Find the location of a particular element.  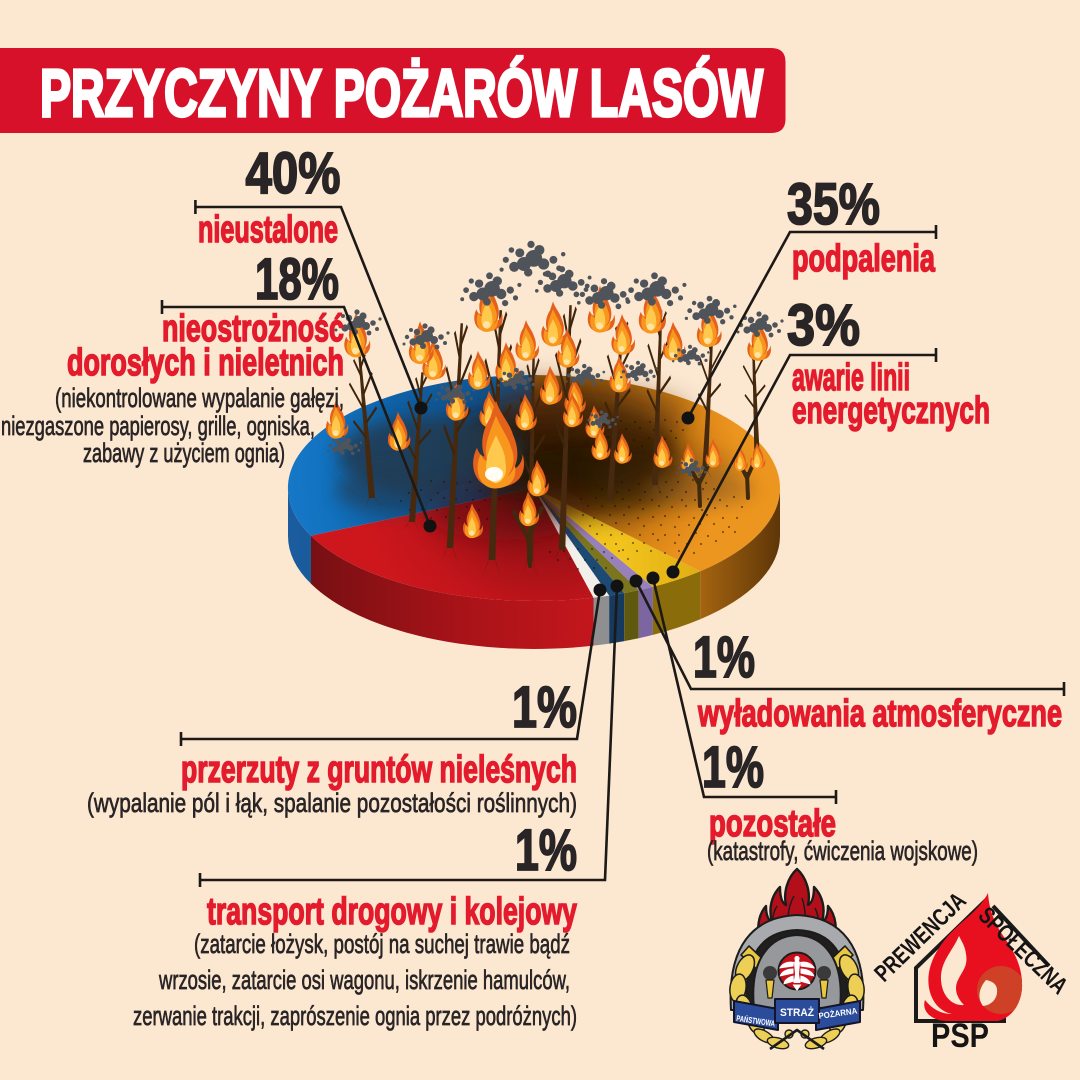

svg-text: dorosłych i nieletnich is located at coordinates (205, 363).